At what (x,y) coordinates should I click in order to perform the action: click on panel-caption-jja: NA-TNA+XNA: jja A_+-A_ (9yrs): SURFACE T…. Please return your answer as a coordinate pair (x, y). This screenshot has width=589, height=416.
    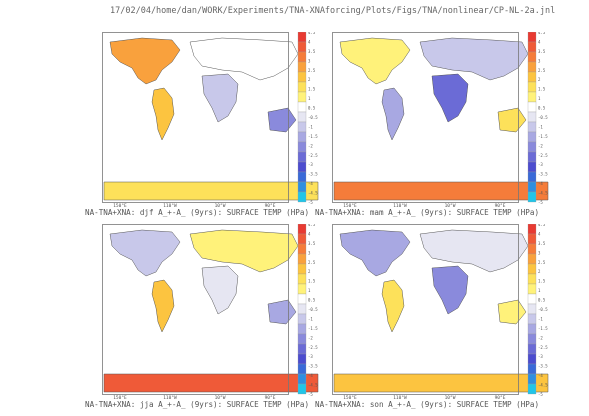
    Looking at the image, I should click on (197, 404).